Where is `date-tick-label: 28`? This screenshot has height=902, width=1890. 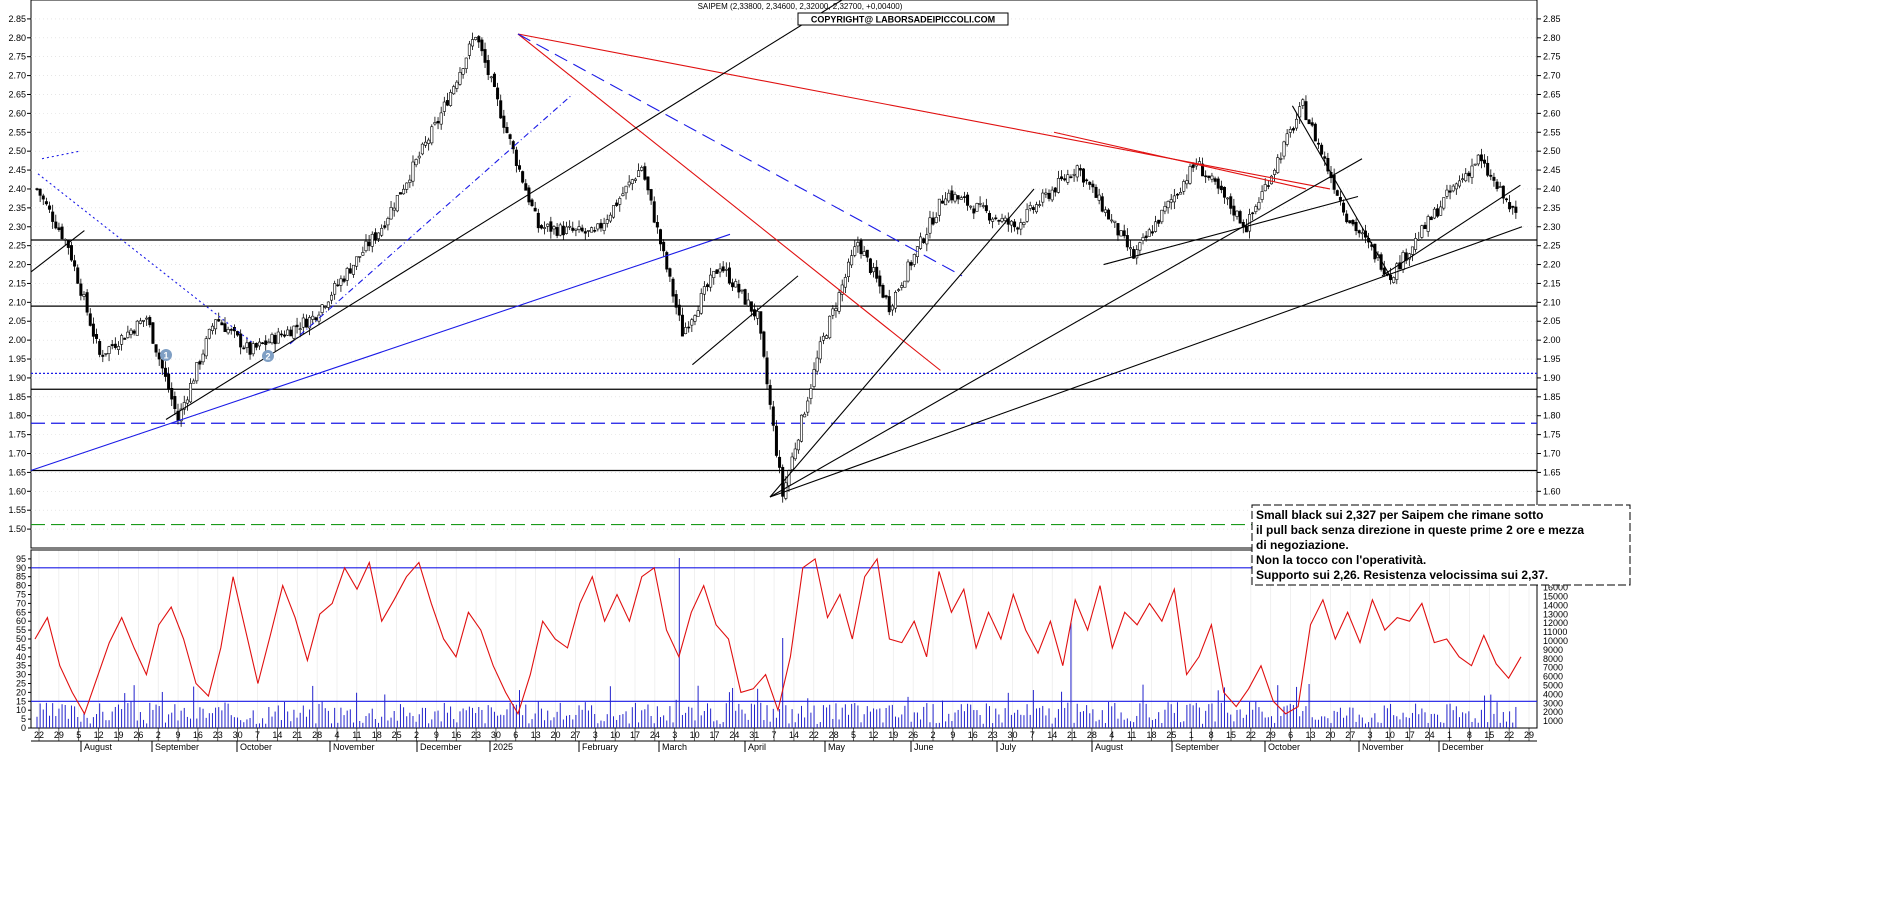 date-tick-label: 28 is located at coordinates (834, 735).